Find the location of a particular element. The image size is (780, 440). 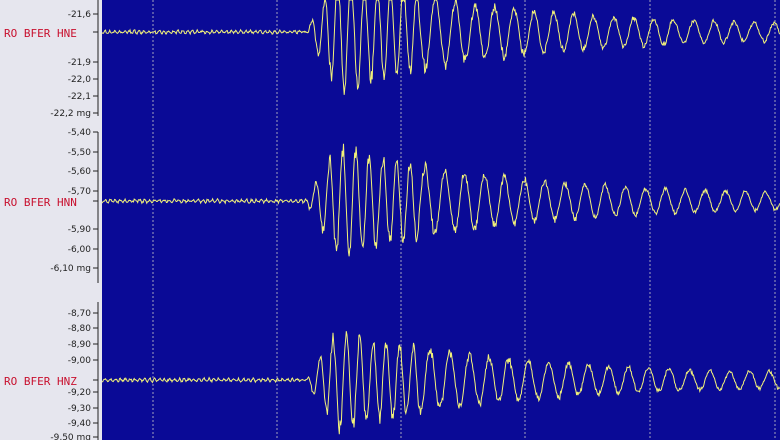

tick-label: -8,90 is located at coordinates (80, 345).